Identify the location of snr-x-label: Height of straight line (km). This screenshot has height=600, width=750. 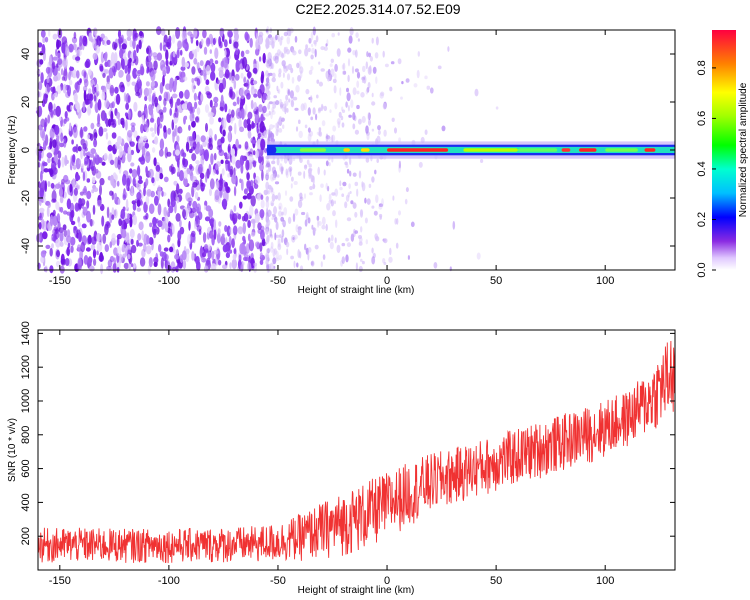
(356, 590).